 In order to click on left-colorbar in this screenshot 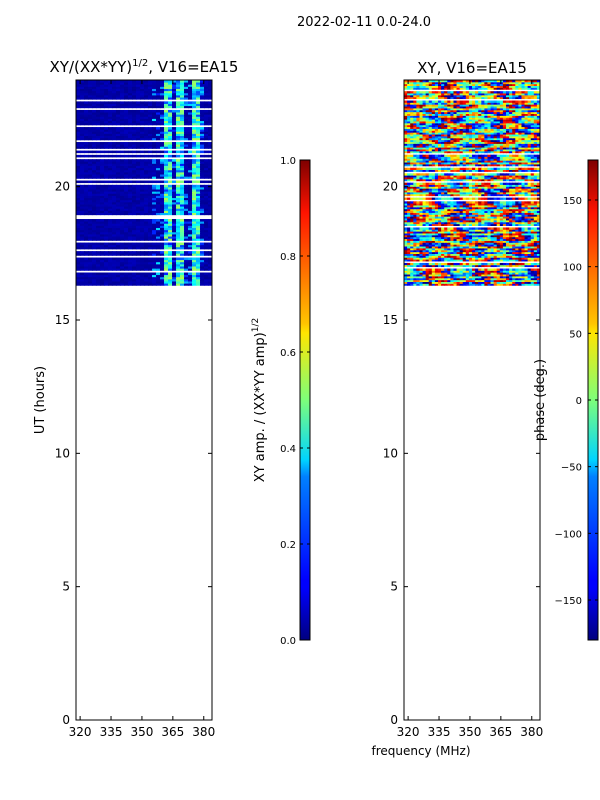, I will do `click(305, 400)`.